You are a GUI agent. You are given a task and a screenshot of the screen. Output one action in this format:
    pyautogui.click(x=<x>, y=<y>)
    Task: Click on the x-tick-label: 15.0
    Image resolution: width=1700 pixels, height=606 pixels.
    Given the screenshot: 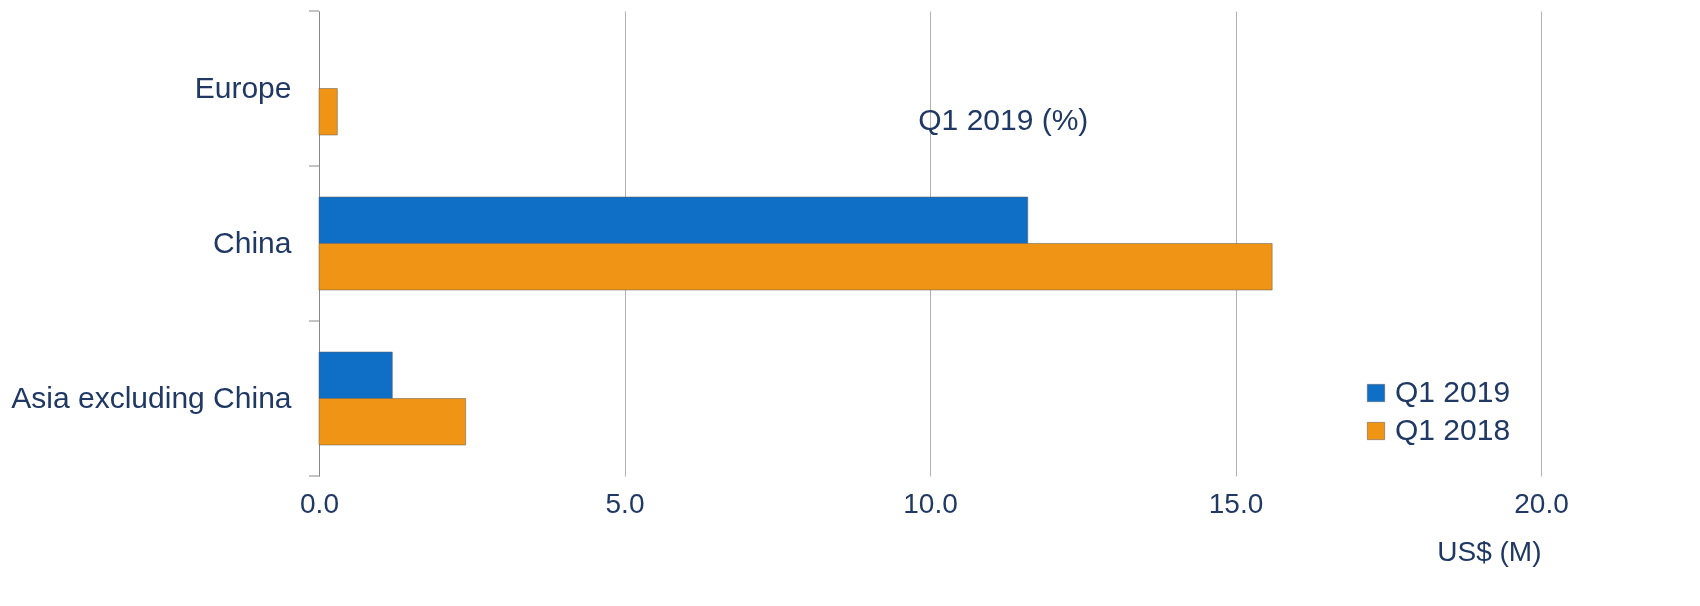 What is the action you would take?
    pyautogui.click(x=1236, y=503)
    